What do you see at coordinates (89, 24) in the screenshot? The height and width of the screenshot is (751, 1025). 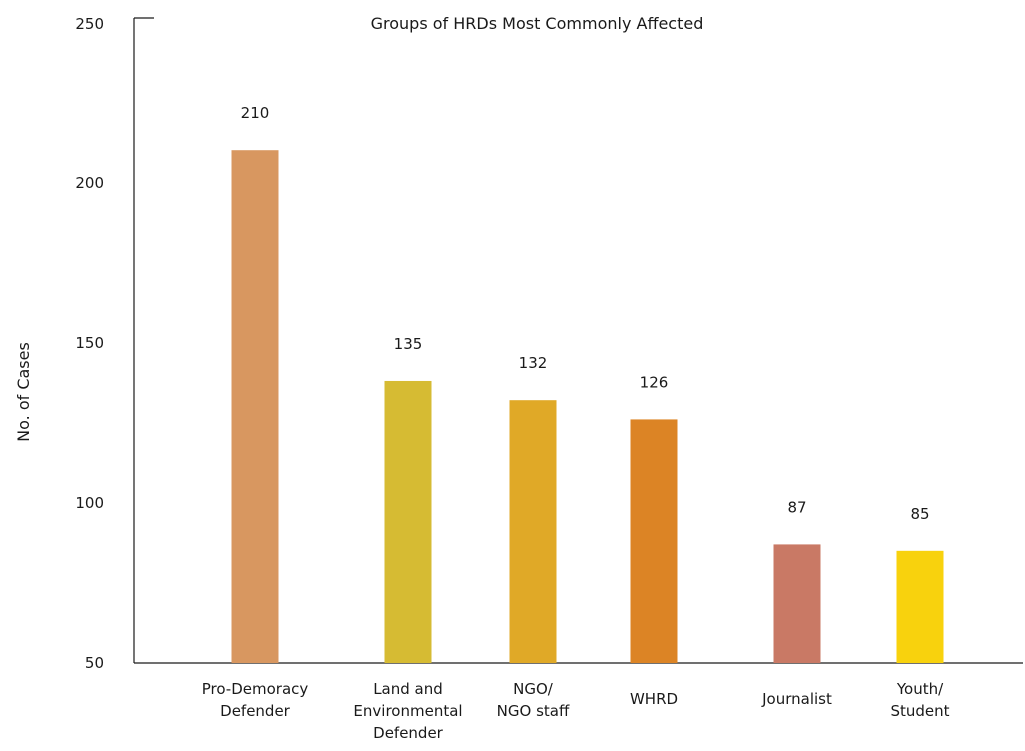 I see `y-tick-label: 250` at bounding box center [89, 24].